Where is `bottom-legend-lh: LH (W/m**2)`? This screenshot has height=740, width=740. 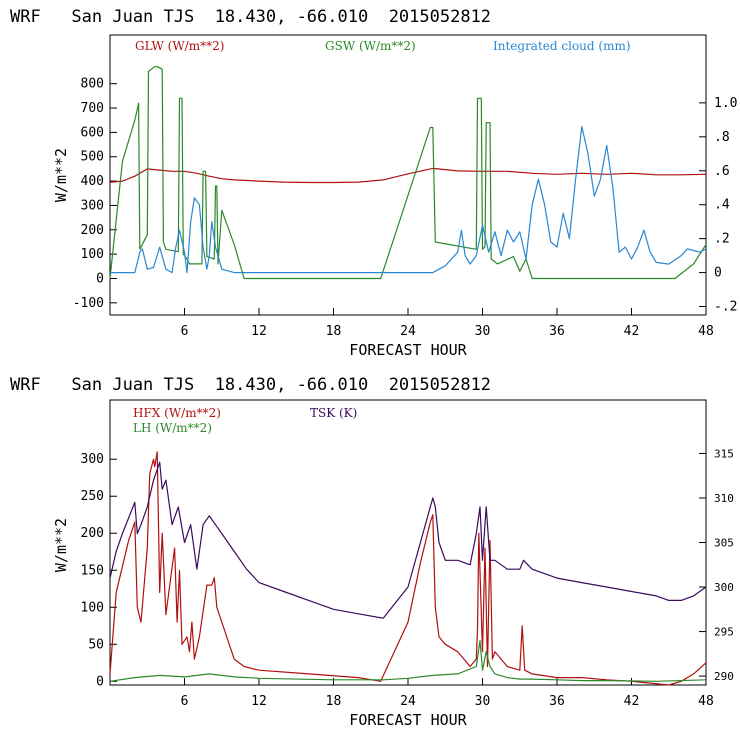 bottom-legend-lh: LH (W/m**2) is located at coordinates (172, 428).